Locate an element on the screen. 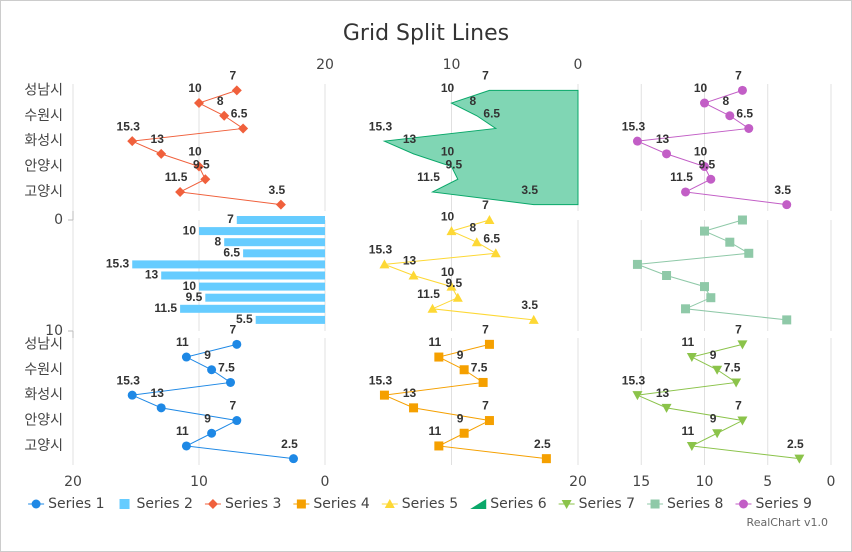  legend-label: Series 2 is located at coordinates (165, 504).